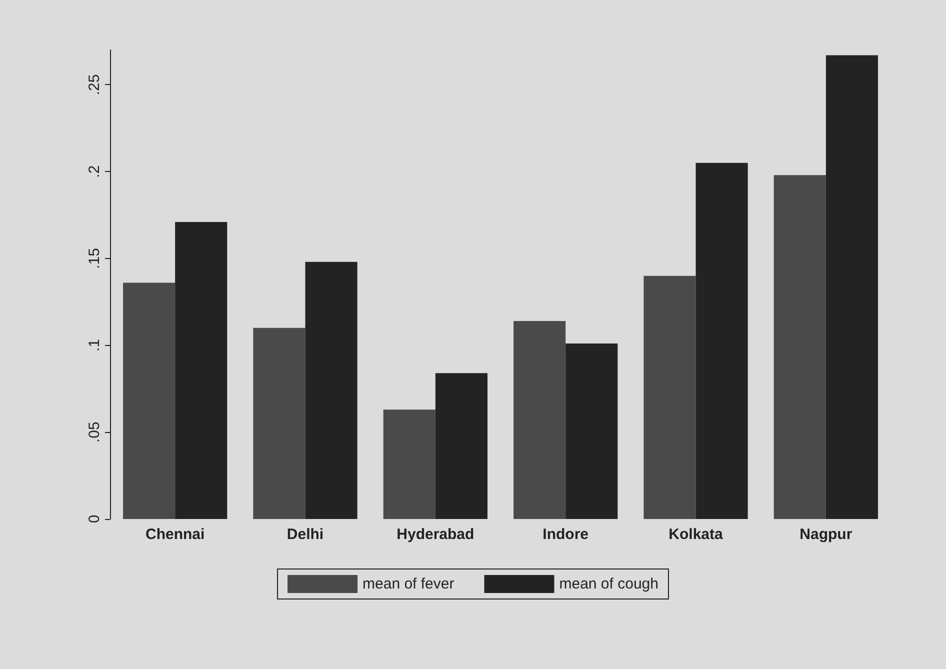 Image resolution: width=946 pixels, height=669 pixels. Describe the element at coordinates (696, 534) in the screenshot. I see `x-tick-label: Kolkata` at that location.